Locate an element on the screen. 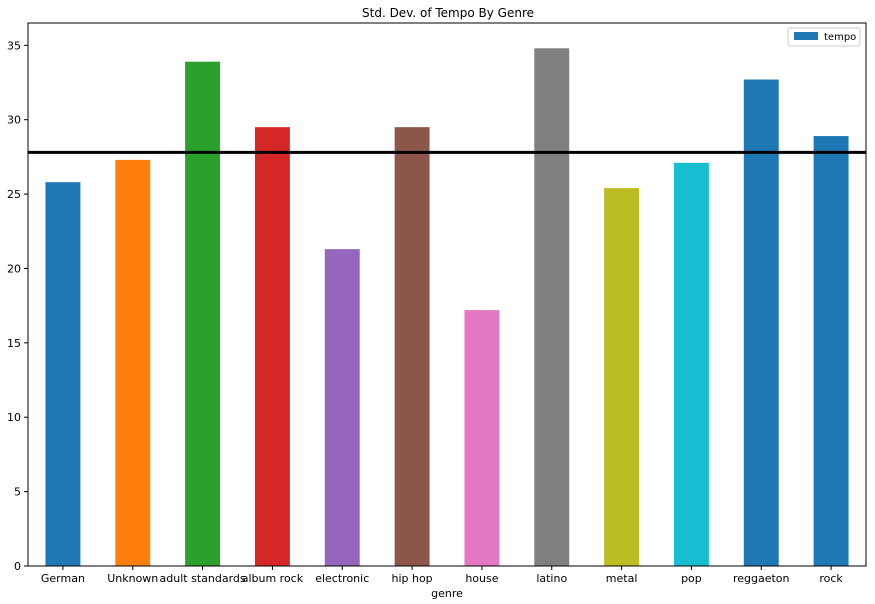 This screenshot has width=875, height=604. x-axis-label: genre is located at coordinates (447, 593).